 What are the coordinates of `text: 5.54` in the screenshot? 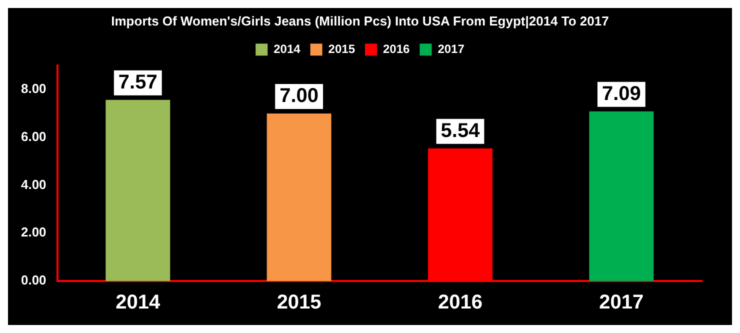 It's located at (460, 131).